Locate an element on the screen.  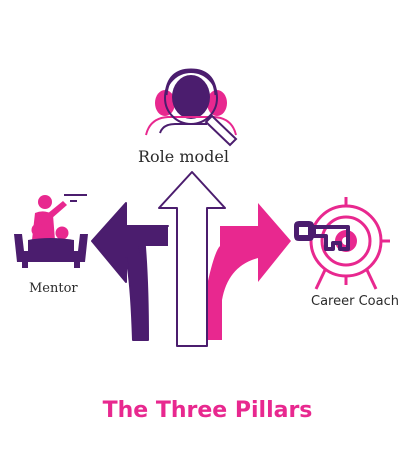
mentor-label: Mentor is located at coordinates (53, 288).